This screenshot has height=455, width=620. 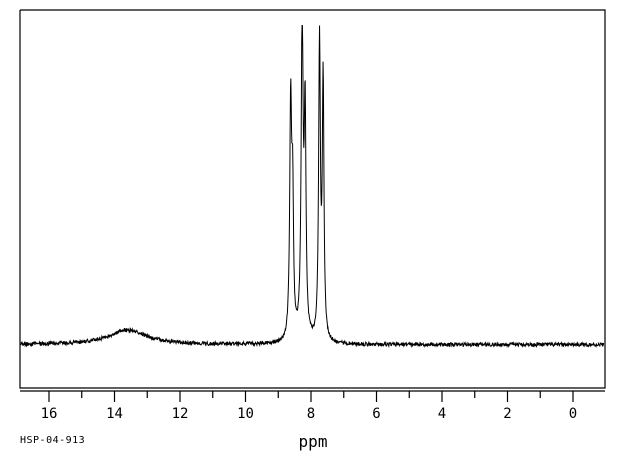 What do you see at coordinates (442, 414) in the screenshot?
I see `axis-tick-label: 4` at bounding box center [442, 414].